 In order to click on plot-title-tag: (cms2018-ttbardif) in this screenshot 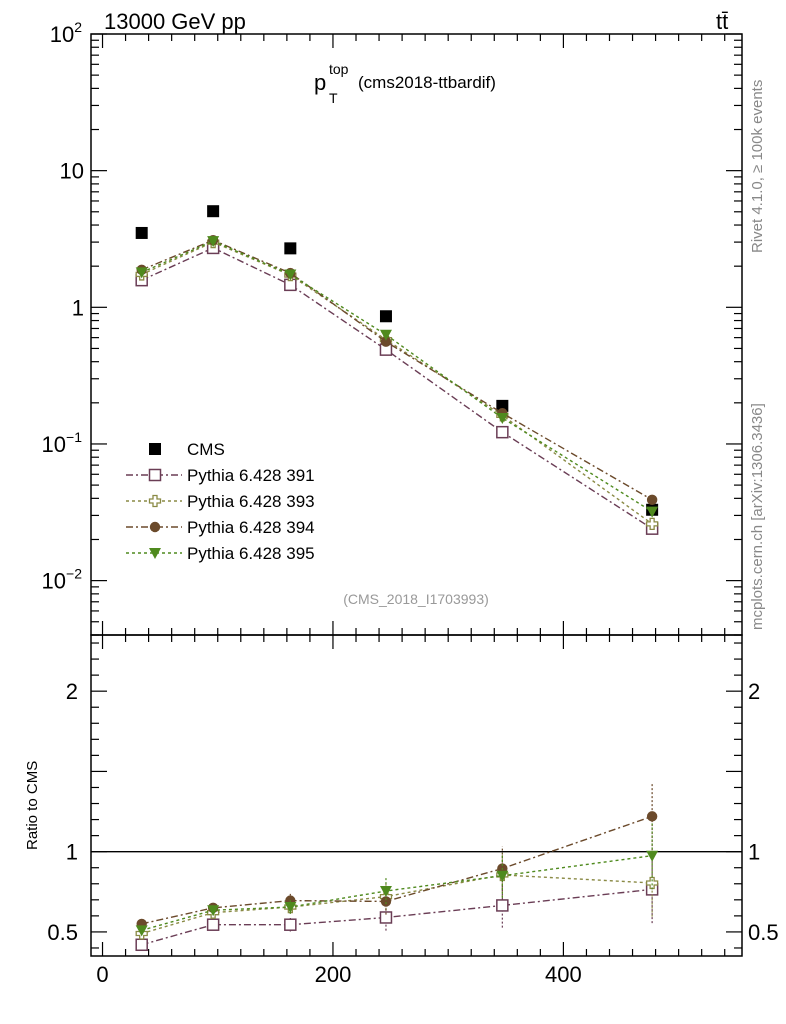, I will do `click(427, 82)`.